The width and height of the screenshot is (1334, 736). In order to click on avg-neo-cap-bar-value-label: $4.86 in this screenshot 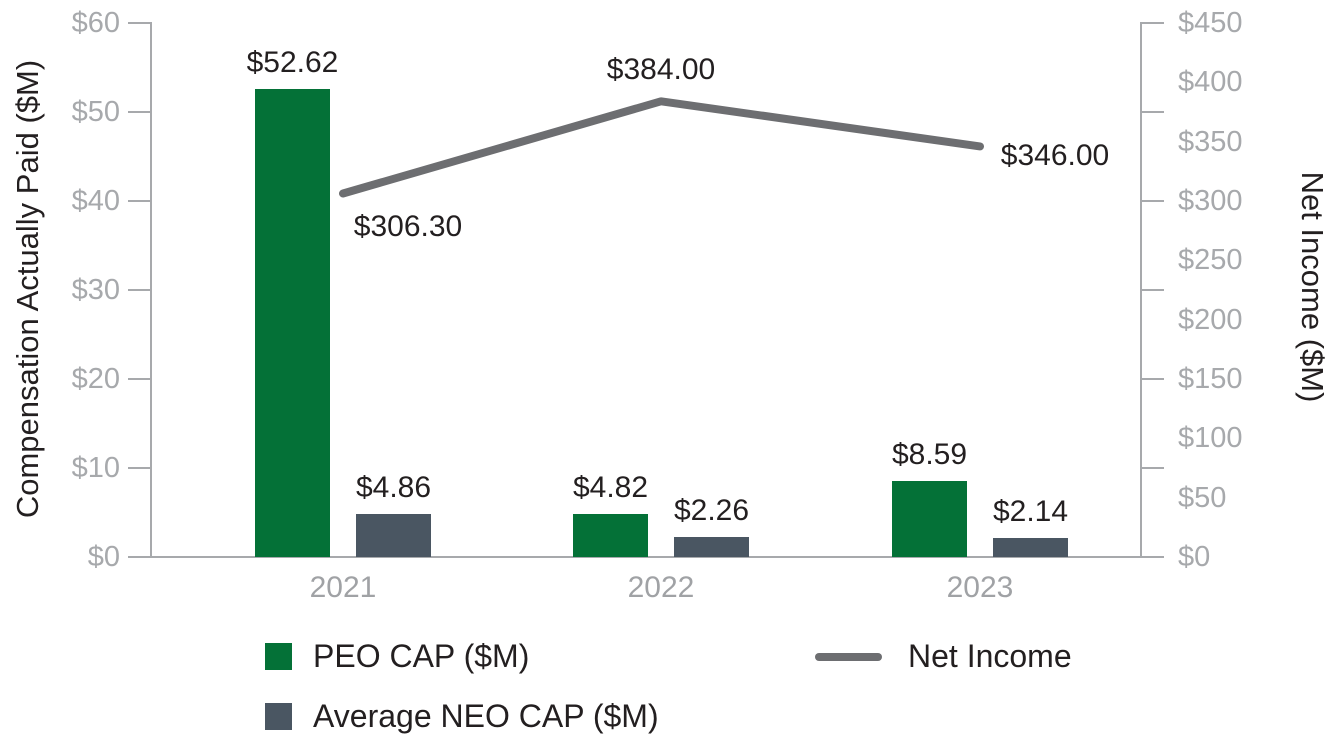, I will do `click(393, 487)`.